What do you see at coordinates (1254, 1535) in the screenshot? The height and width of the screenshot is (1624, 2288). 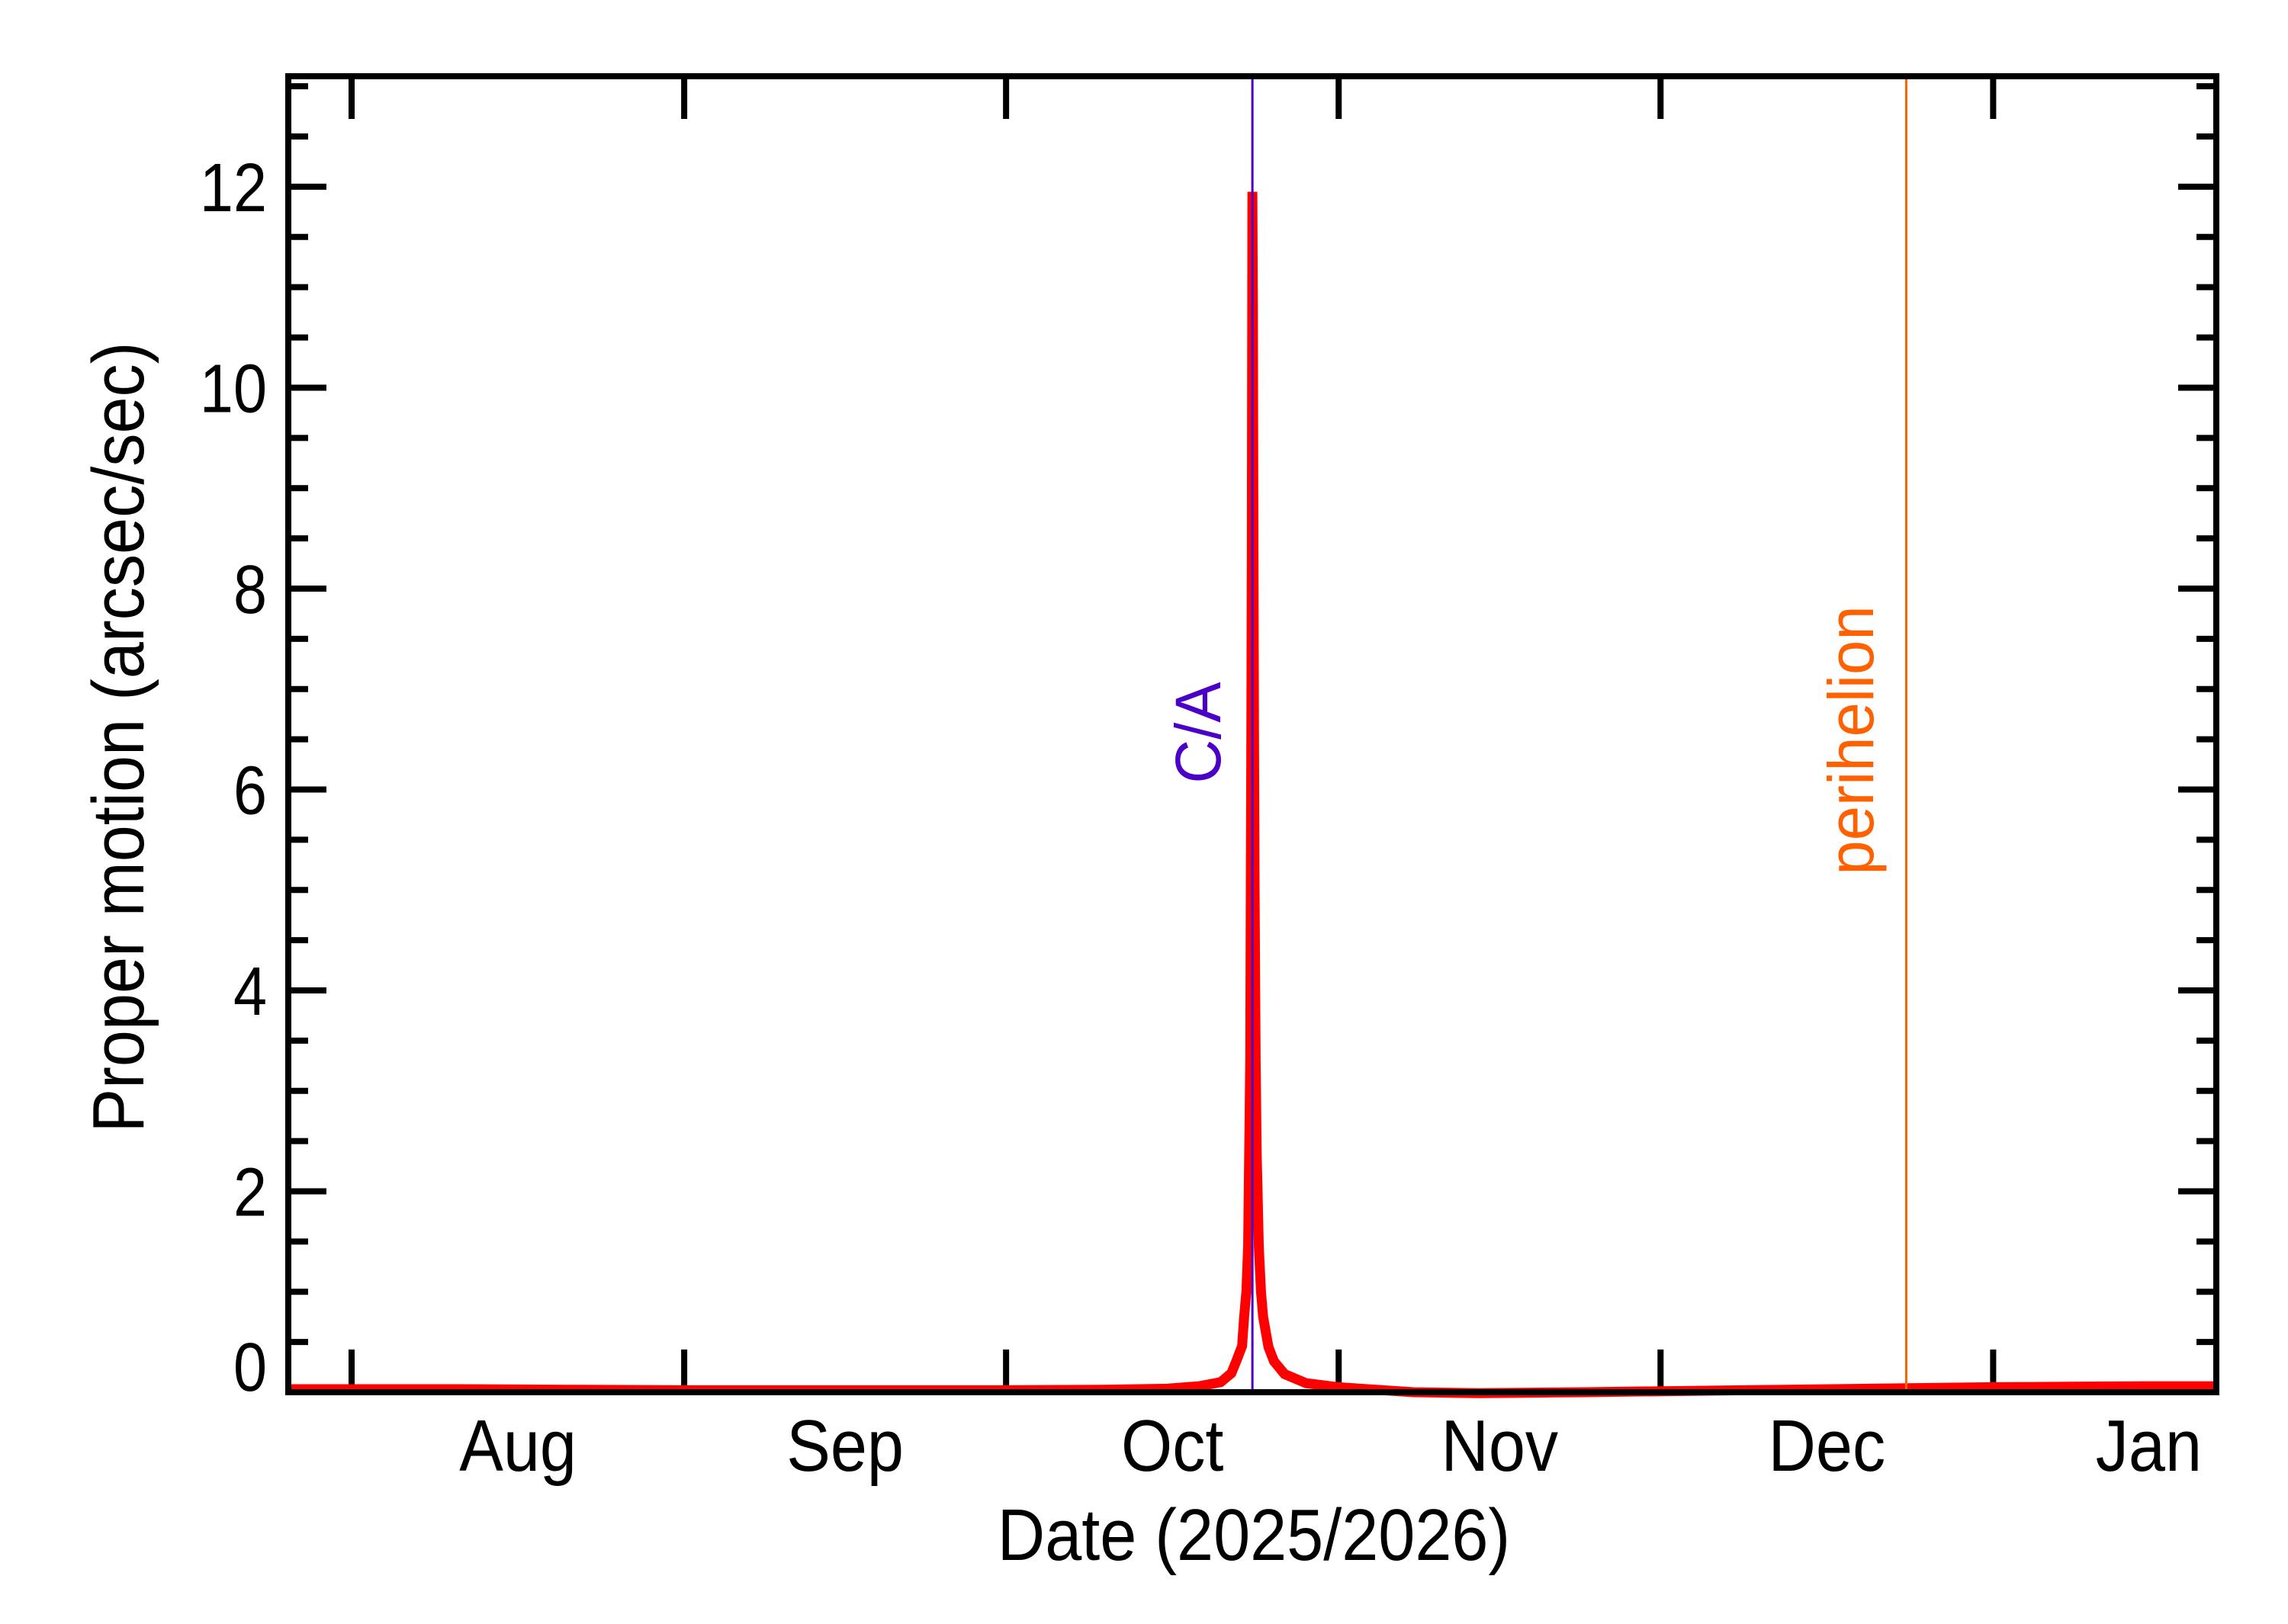 I see `x-axis-title: Date (2025/2026)` at bounding box center [1254, 1535].